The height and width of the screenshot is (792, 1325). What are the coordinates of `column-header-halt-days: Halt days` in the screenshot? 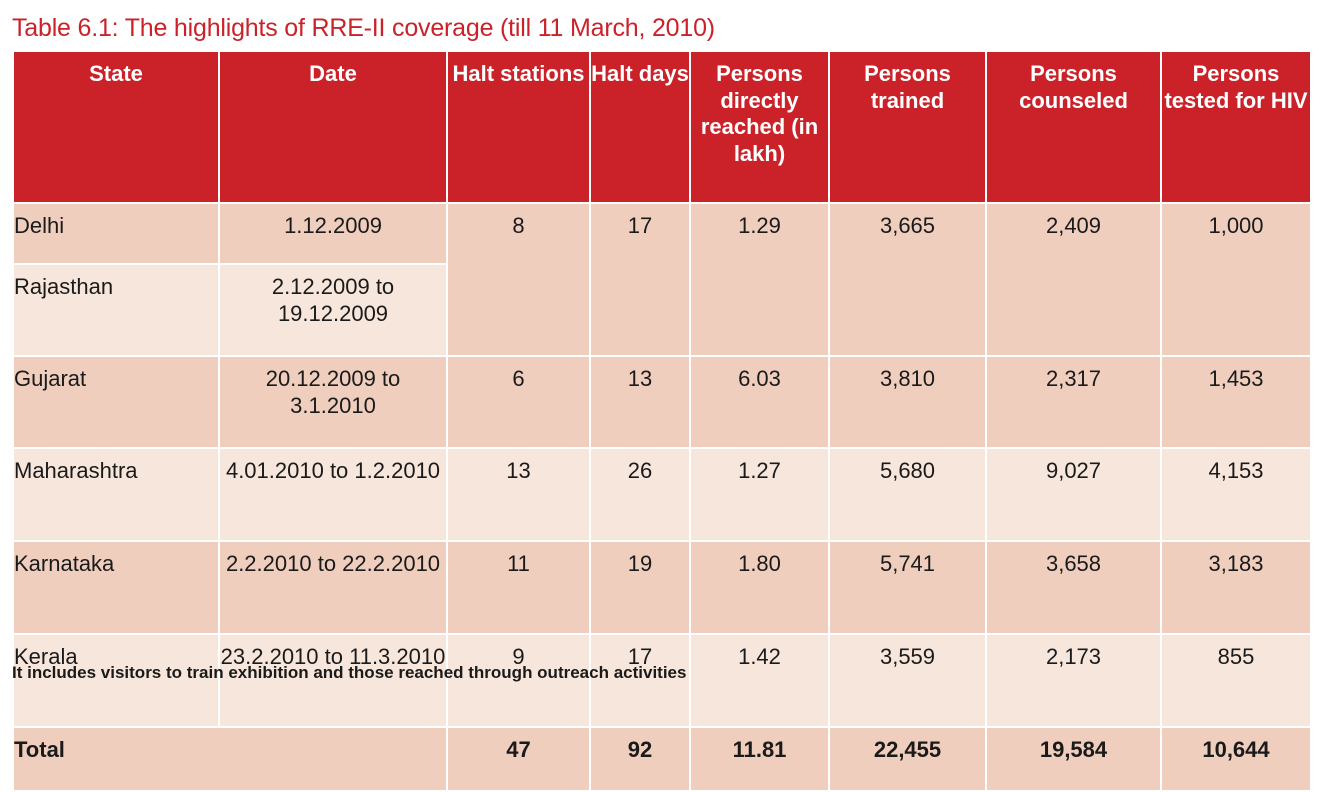 It's located at (640, 127).